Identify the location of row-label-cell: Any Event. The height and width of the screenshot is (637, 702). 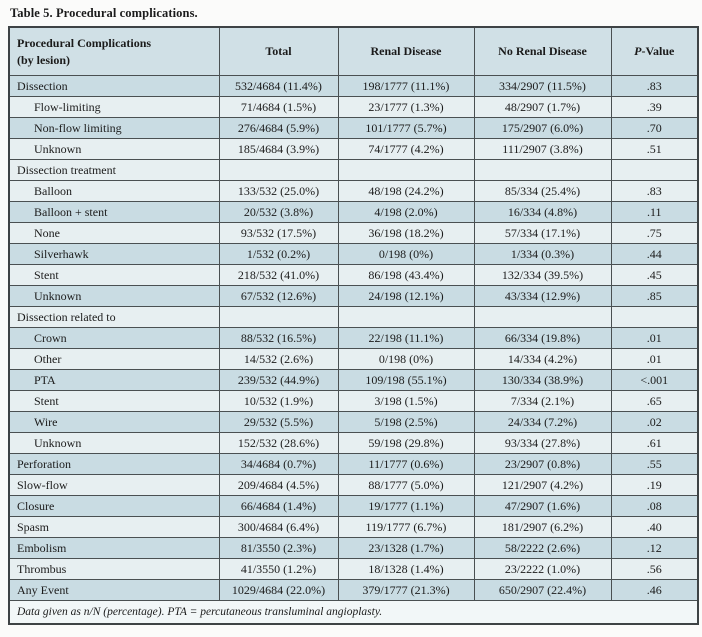
(114, 590).